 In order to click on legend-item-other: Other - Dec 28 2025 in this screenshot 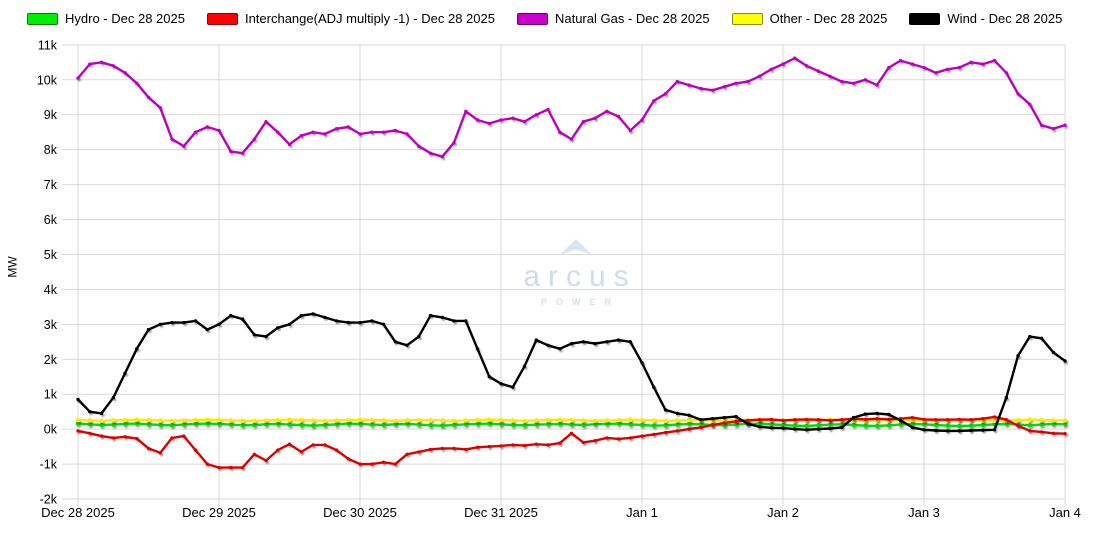, I will do `click(809, 18)`.